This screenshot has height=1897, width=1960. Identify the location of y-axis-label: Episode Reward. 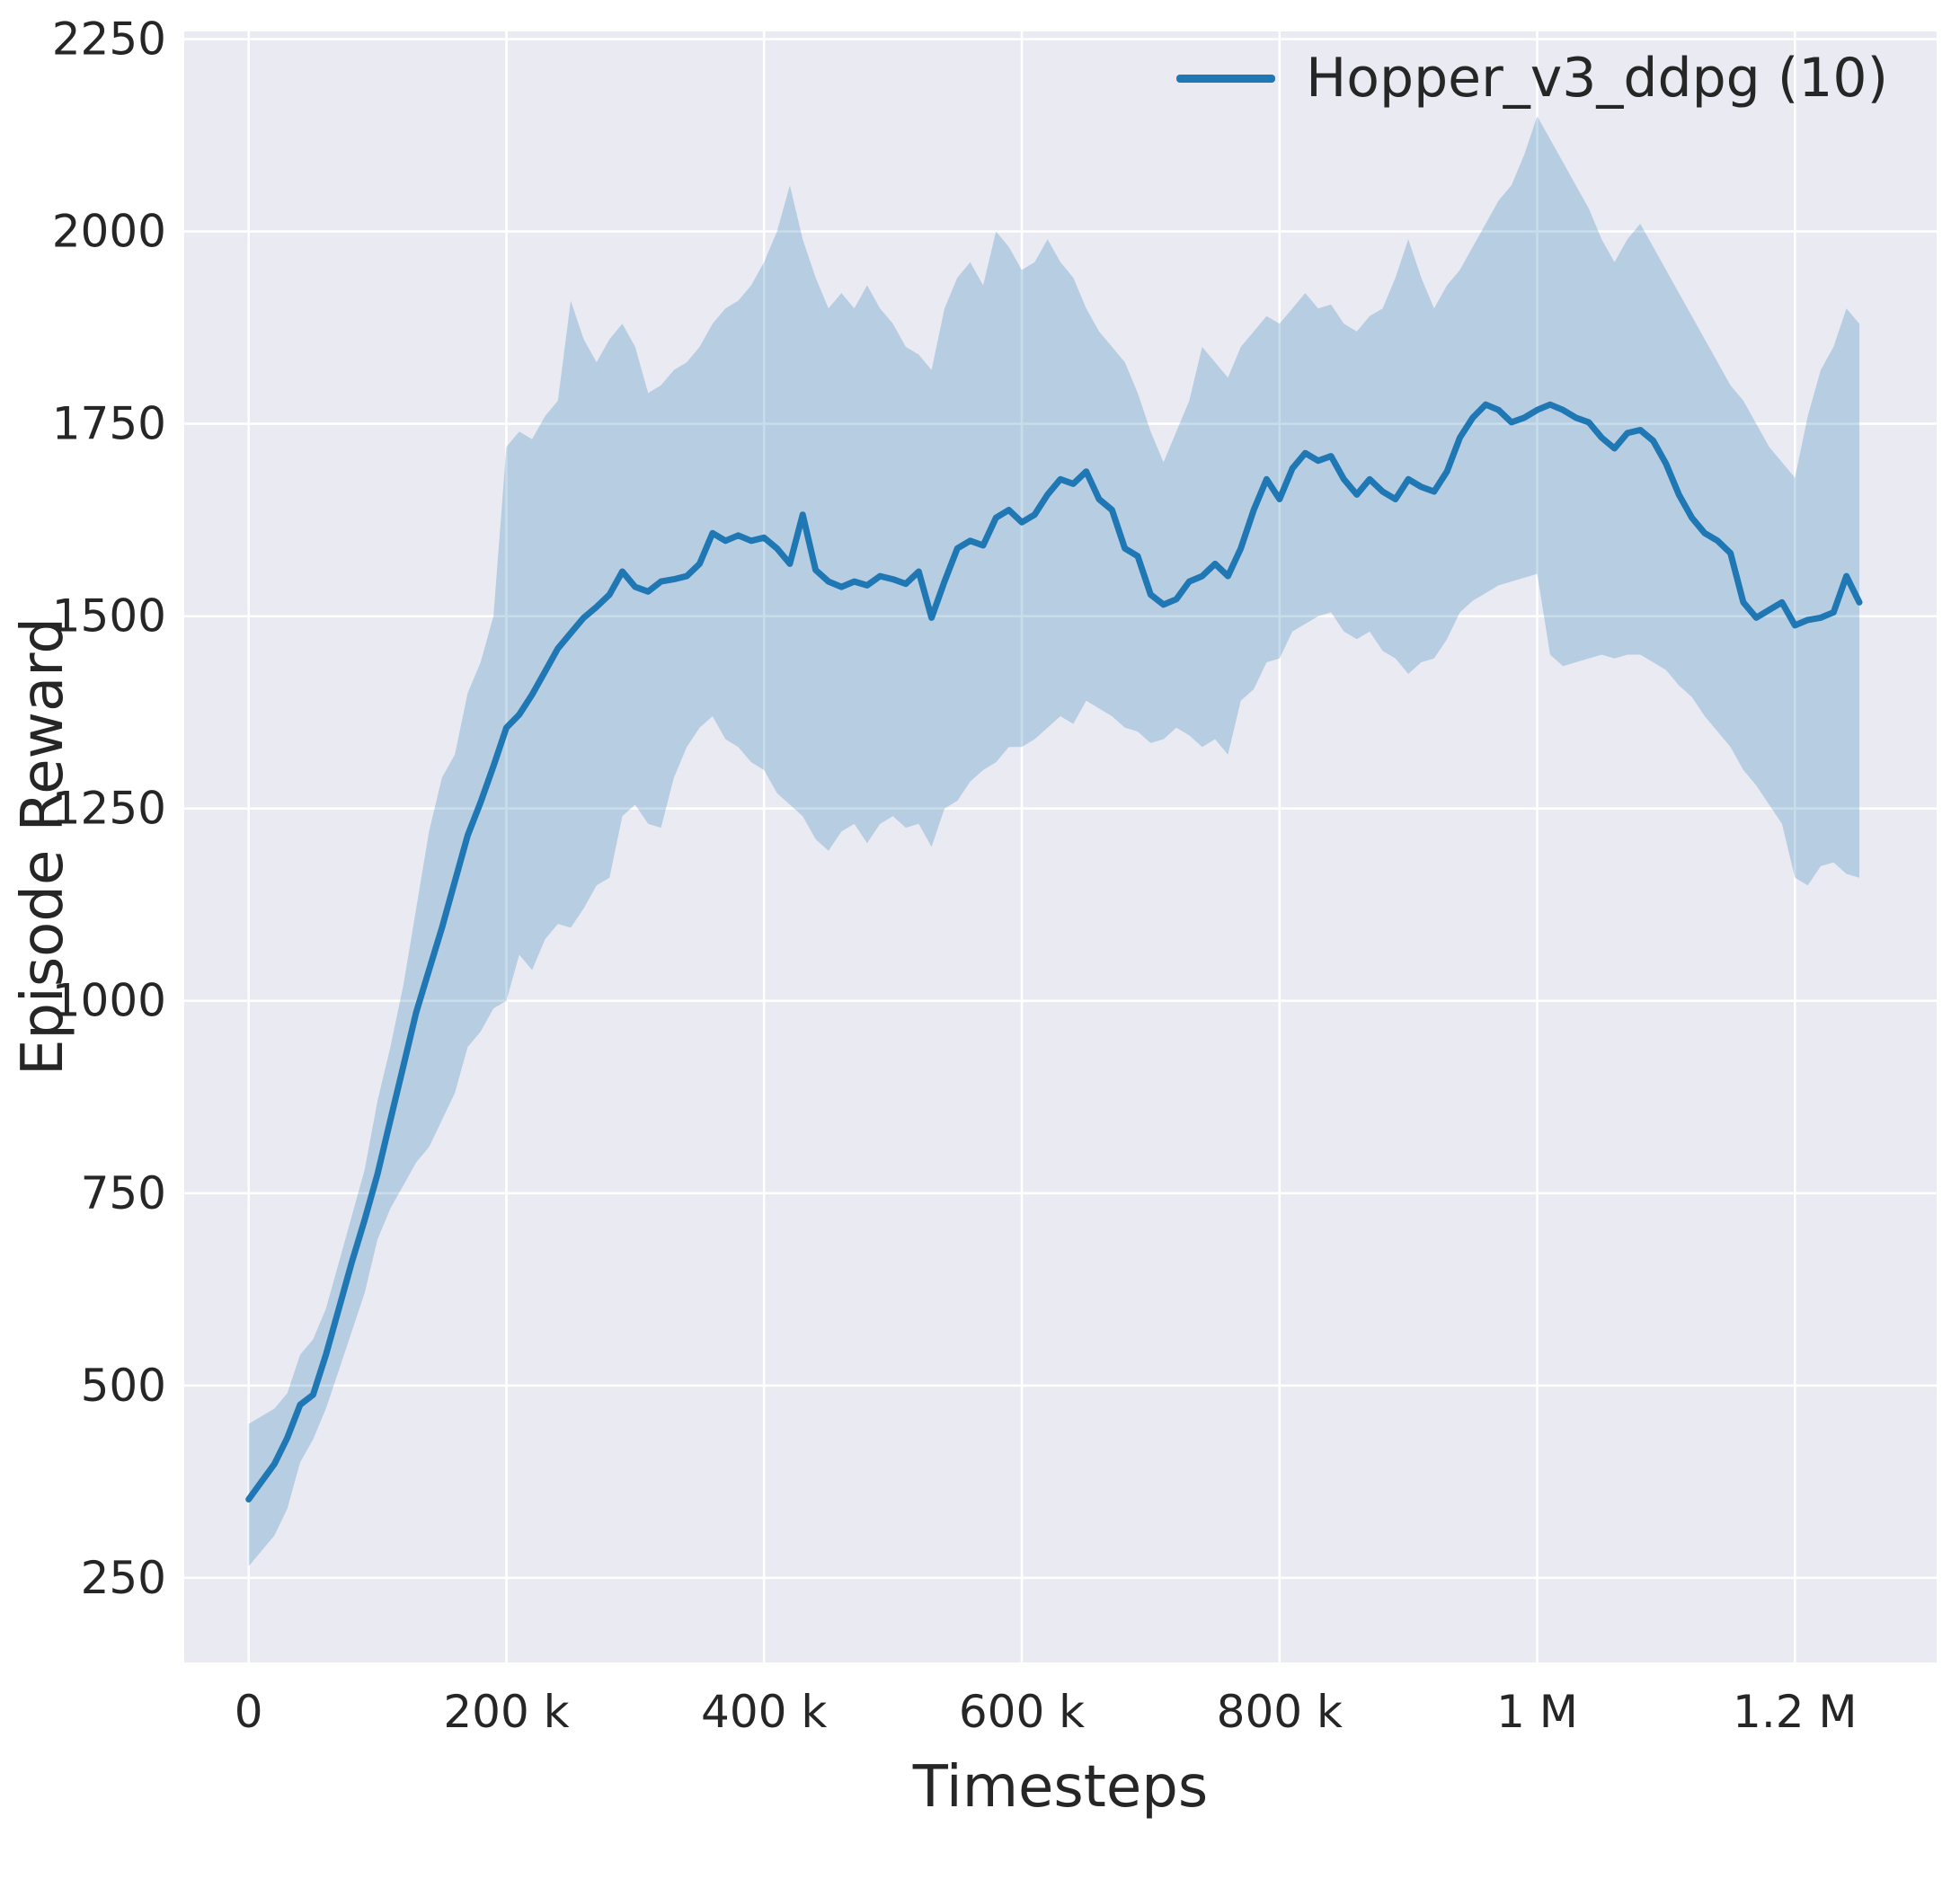
(43, 847).